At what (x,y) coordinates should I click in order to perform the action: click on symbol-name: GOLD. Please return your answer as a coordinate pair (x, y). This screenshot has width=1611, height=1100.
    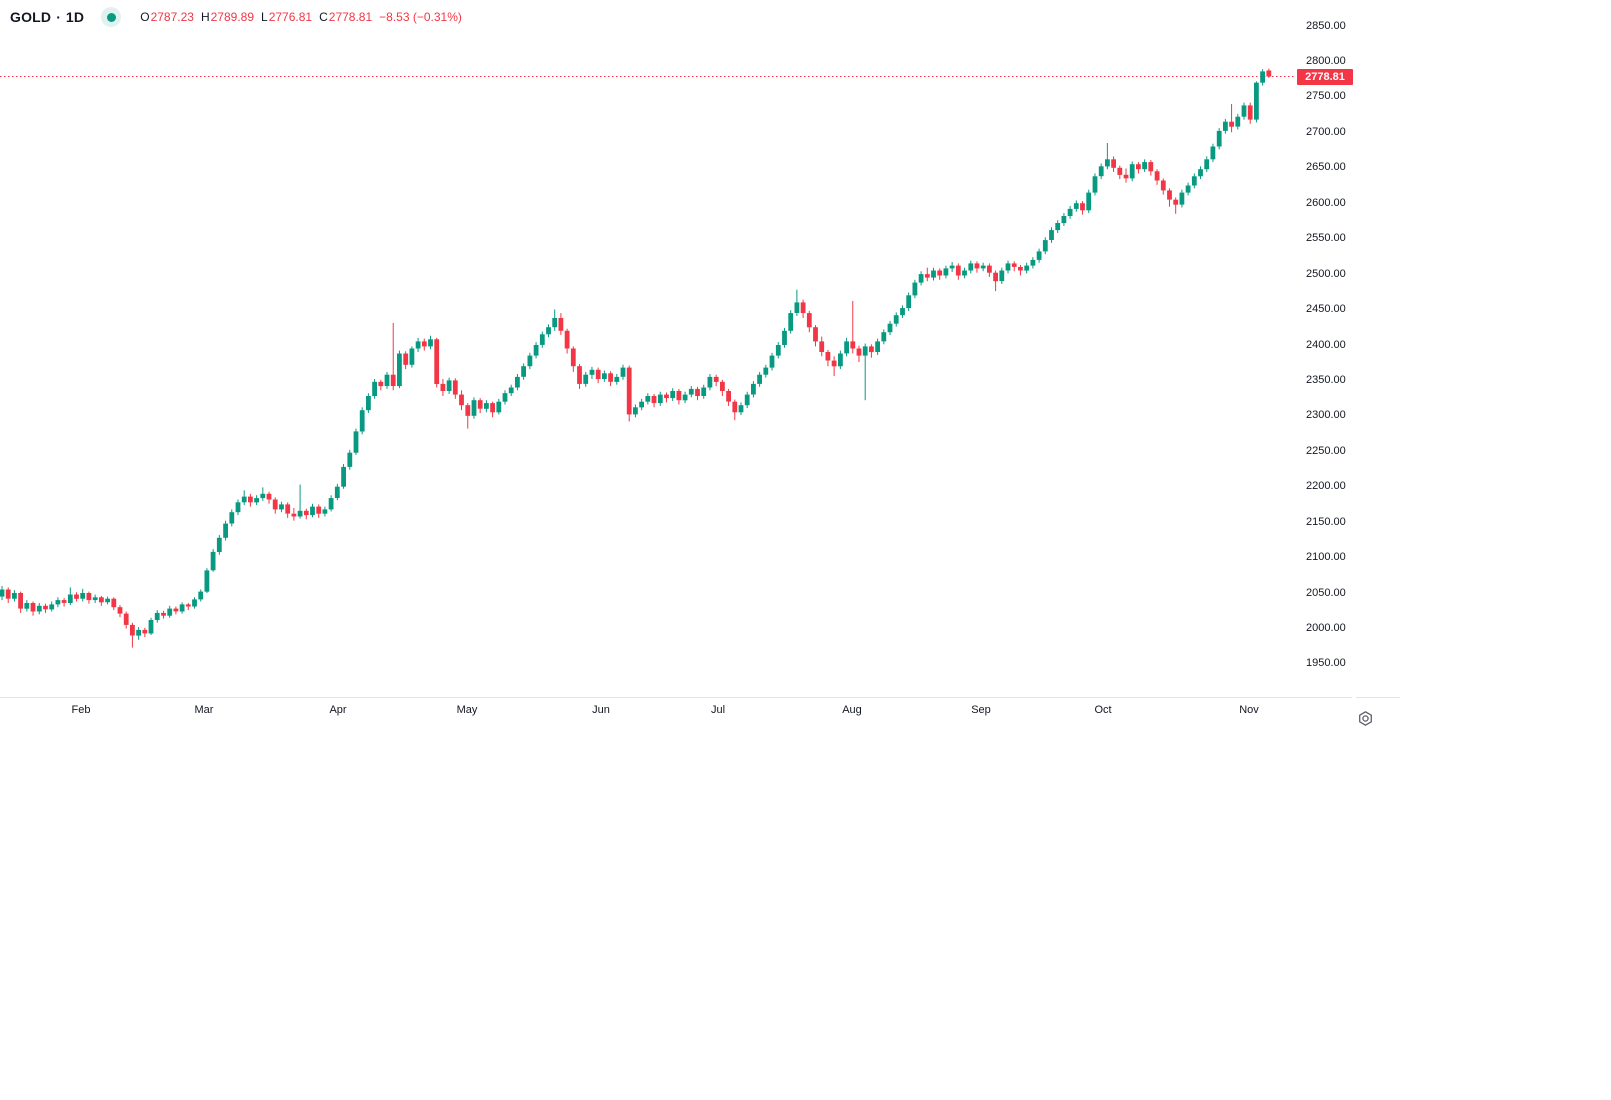
    Looking at the image, I should click on (31, 17).